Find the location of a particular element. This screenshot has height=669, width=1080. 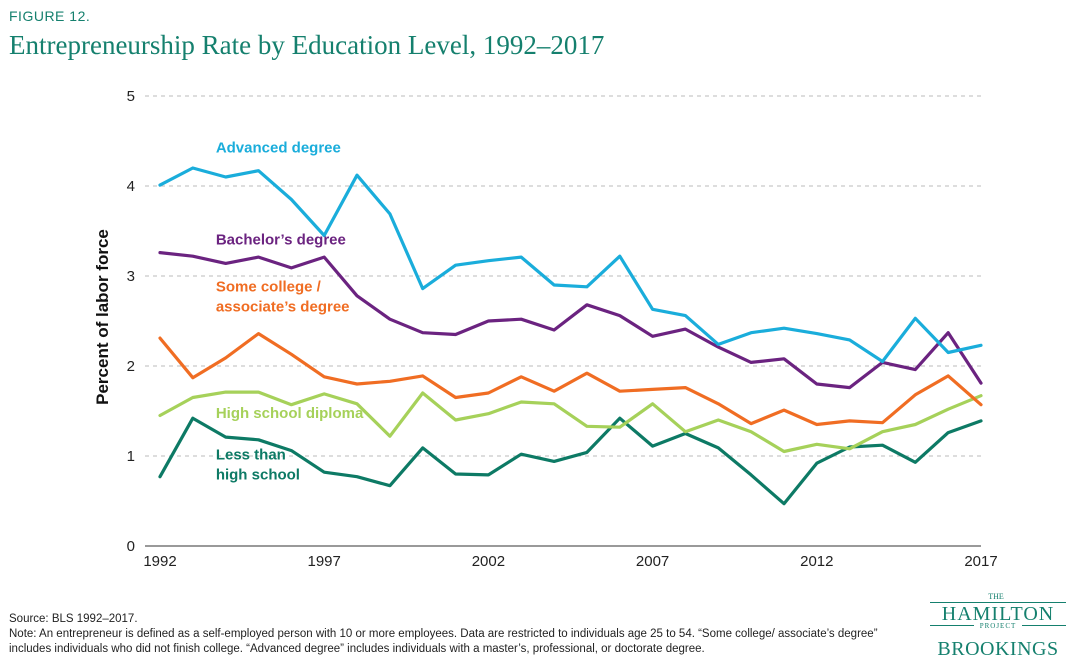

source-note: Source: BLS 1992–2017. is located at coordinates (73, 619).